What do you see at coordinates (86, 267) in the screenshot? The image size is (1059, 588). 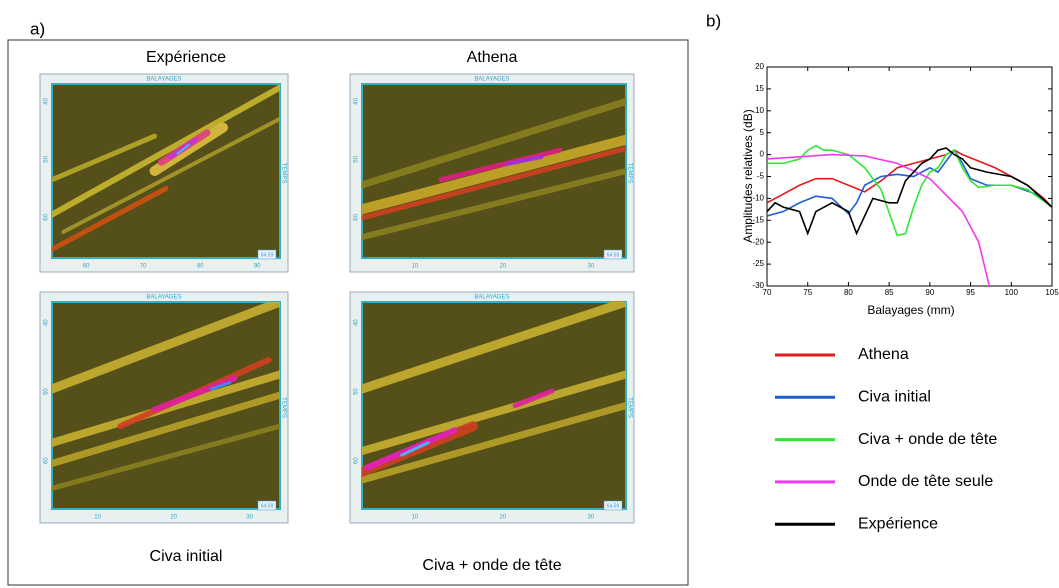 I see `image-x-tick-label: 60` at bounding box center [86, 267].